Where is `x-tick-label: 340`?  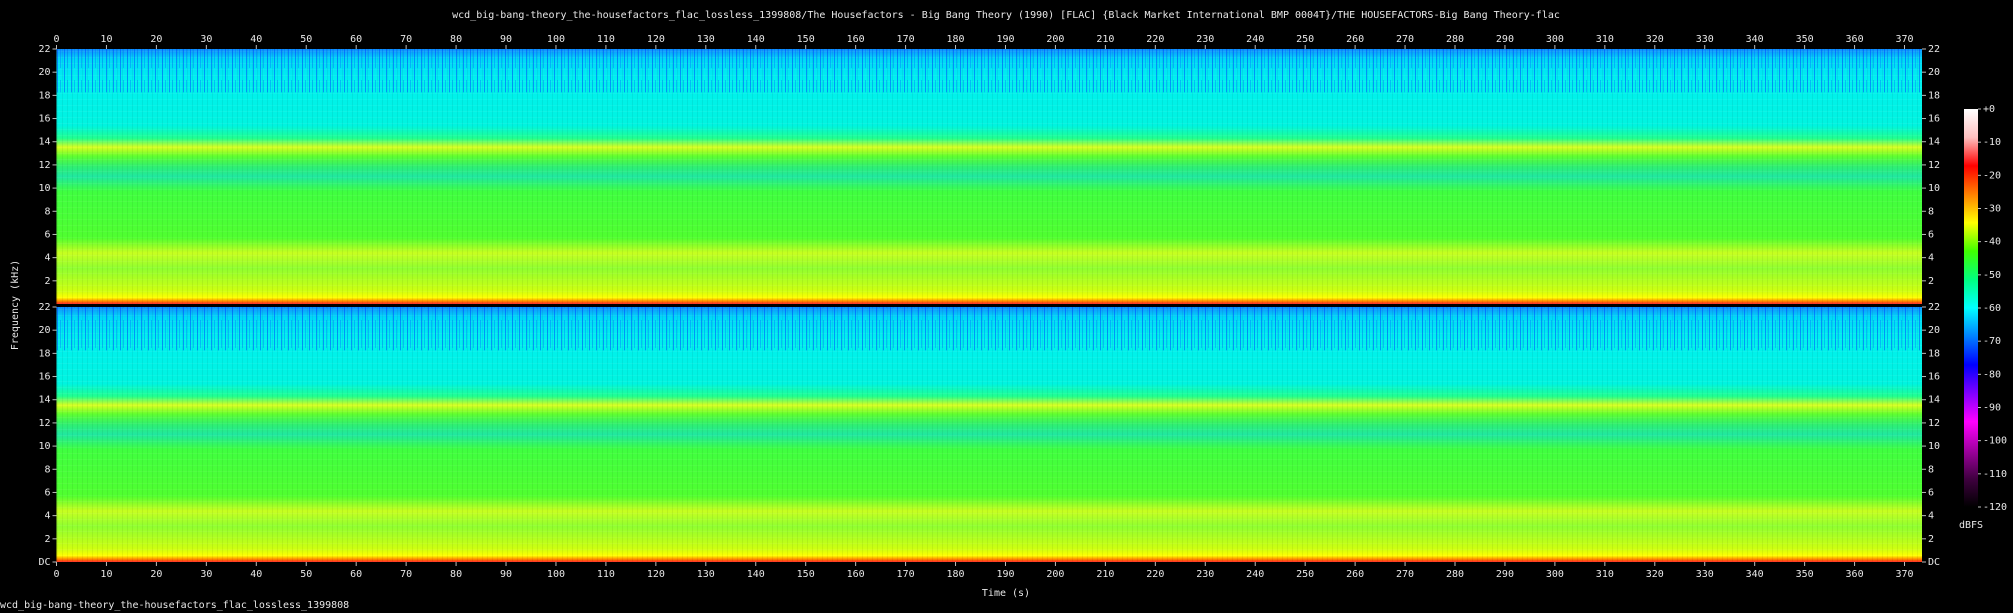
x-tick-label: 340 is located at coordinates (1755, 574).